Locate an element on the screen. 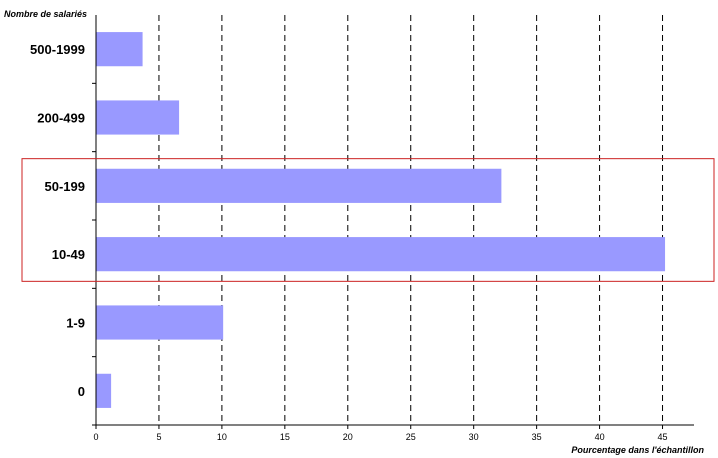  category-label: 10-49 is located at coordinates (68, 254).